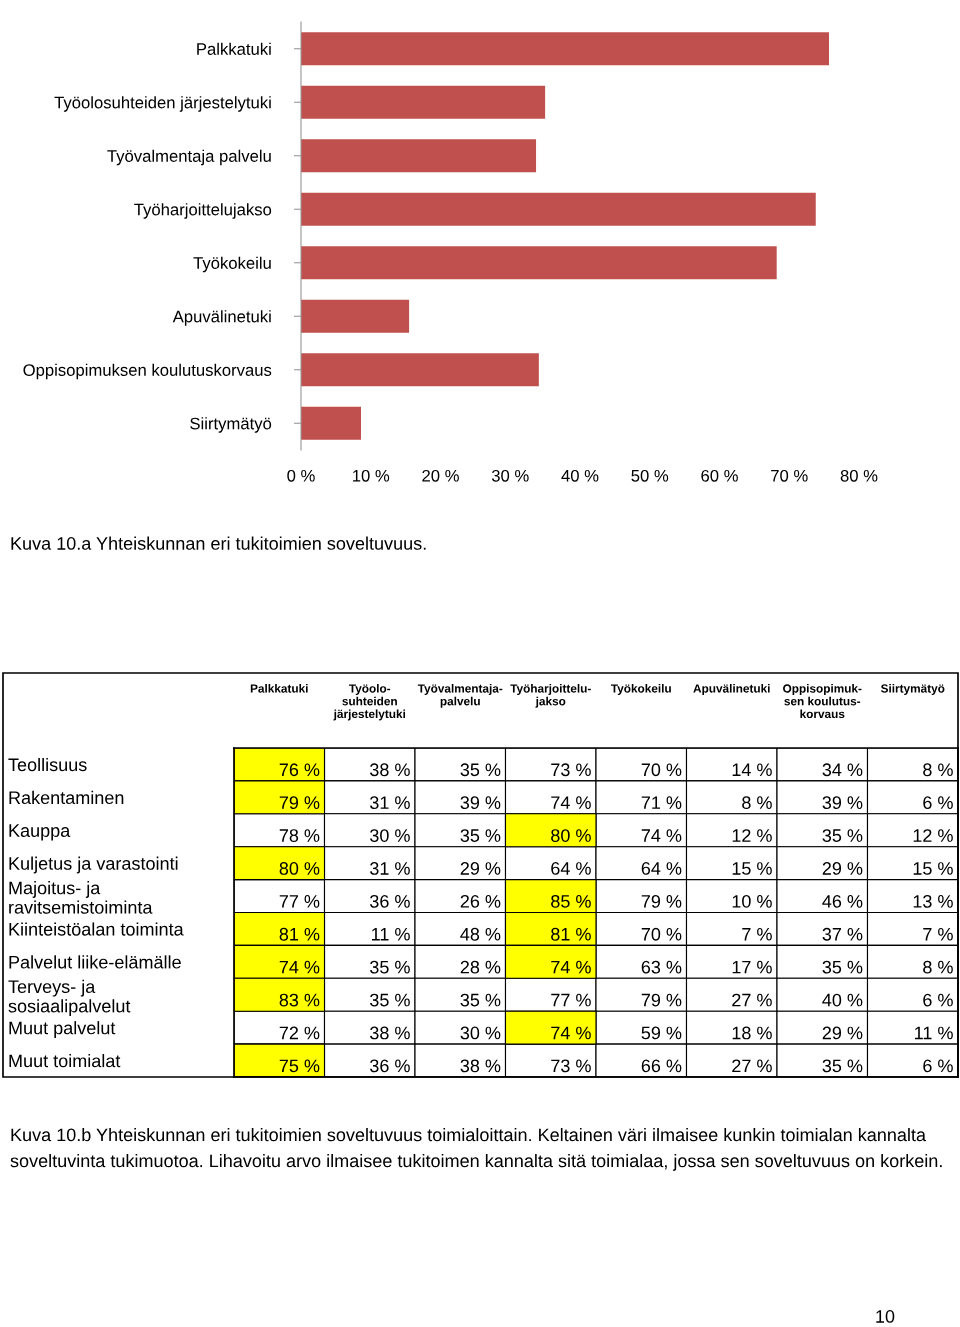  Describe the element at coordinates (93, 865) in the screenshot. I see `y-tick-label: Kuljetus ja varastointi` at that location.